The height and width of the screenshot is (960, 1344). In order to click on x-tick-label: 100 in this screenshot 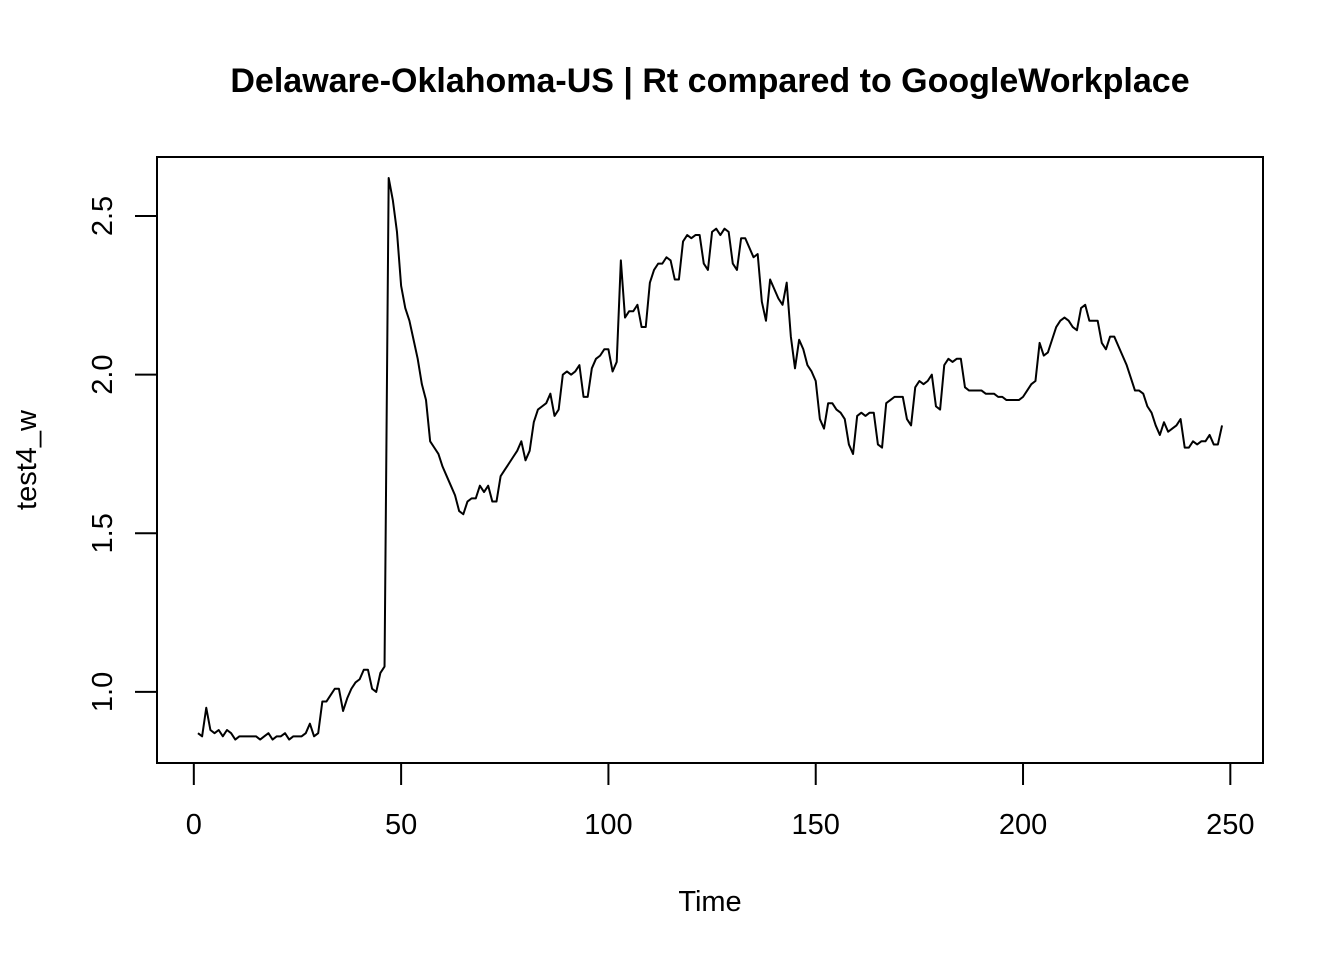, I will do `click(608, 825)`.